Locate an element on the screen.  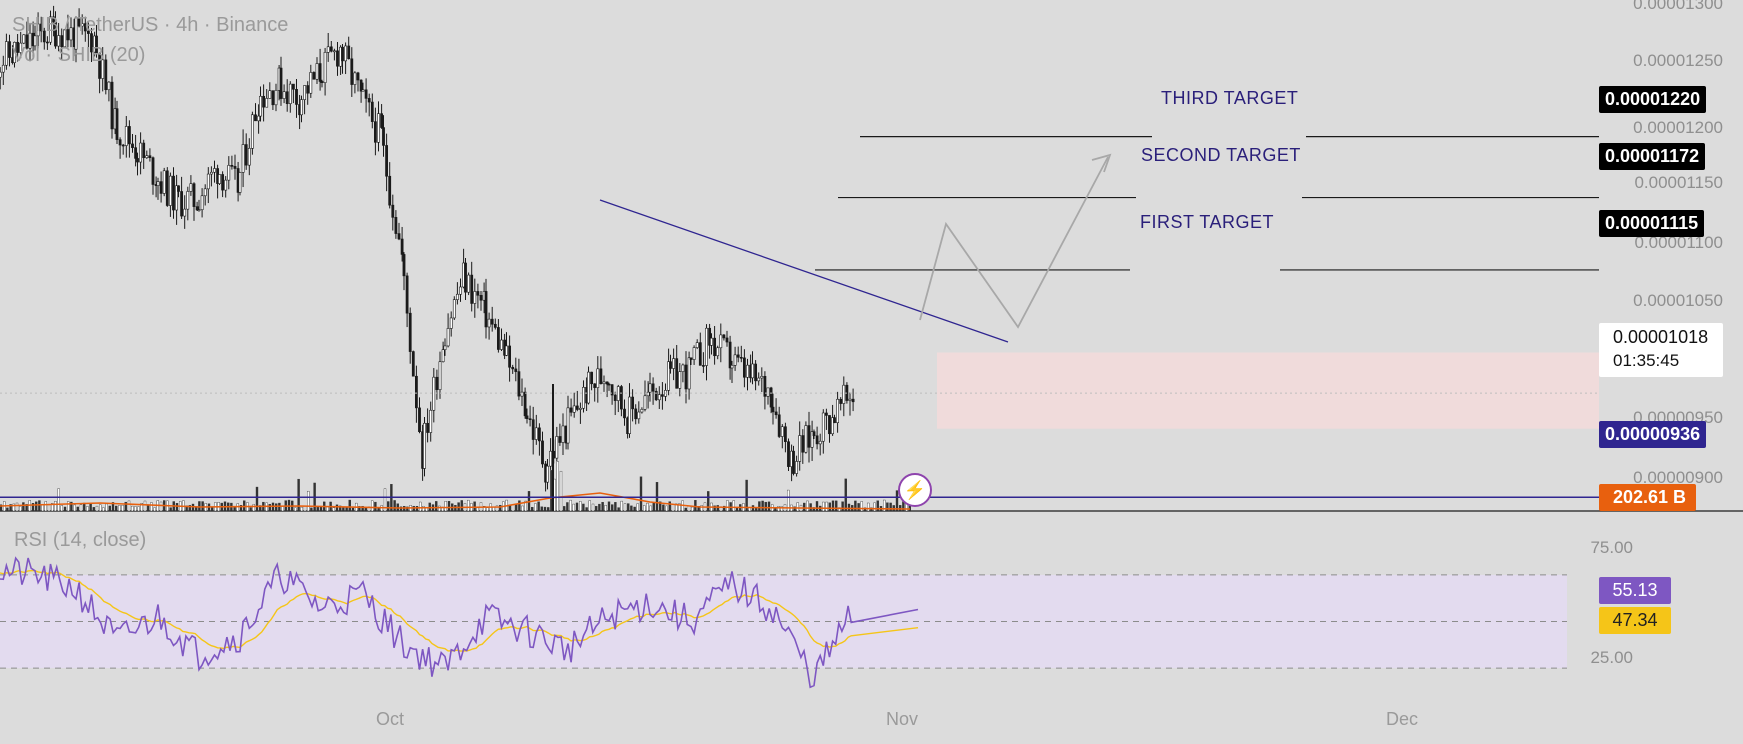
volume-legend: Vol · SHIB (20) is located at coordinates (79, 55).